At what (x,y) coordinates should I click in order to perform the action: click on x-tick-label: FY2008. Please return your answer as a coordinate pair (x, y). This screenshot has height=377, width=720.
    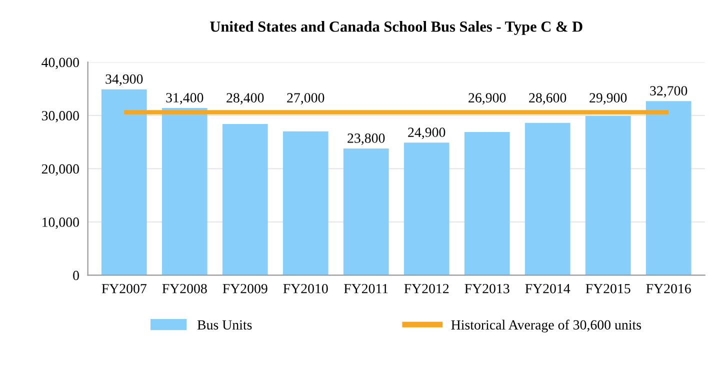
    Looking at the image, I should click on (184, 289).